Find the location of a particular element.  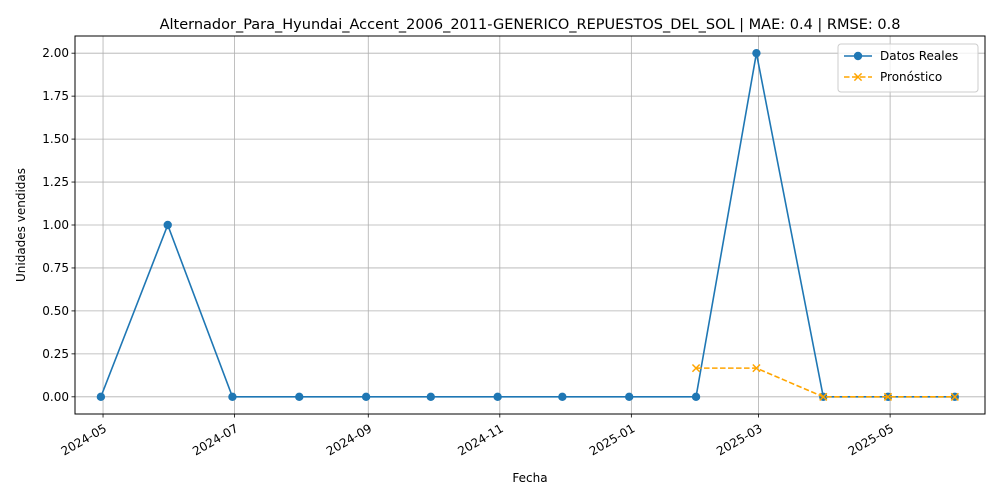

y-tick-label: 0.00 is located at coordinates (55, 397).